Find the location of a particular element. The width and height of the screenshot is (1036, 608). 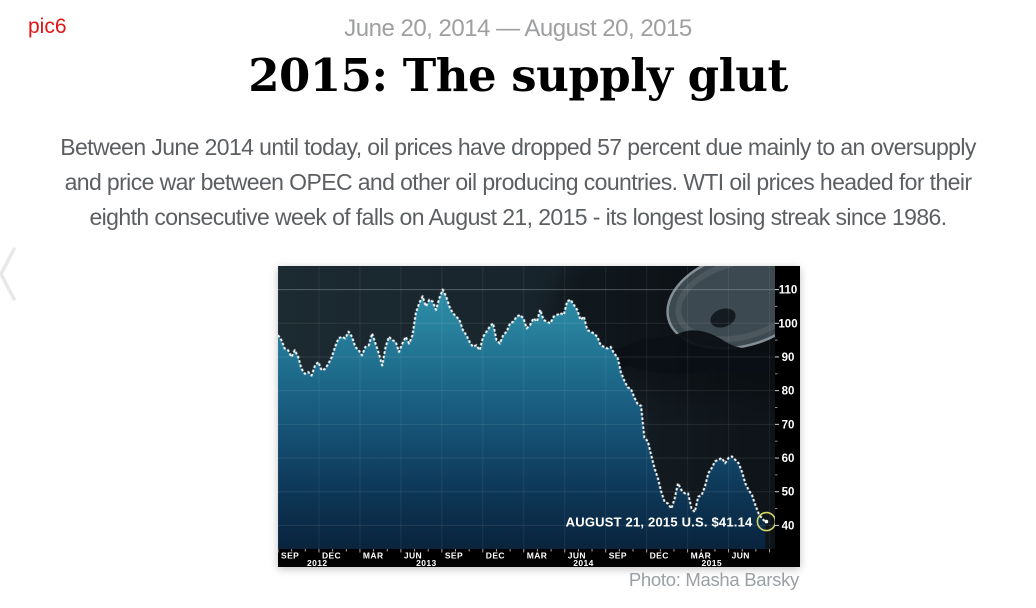

y-tick-label: 50 is located at coordinates (788, 493).